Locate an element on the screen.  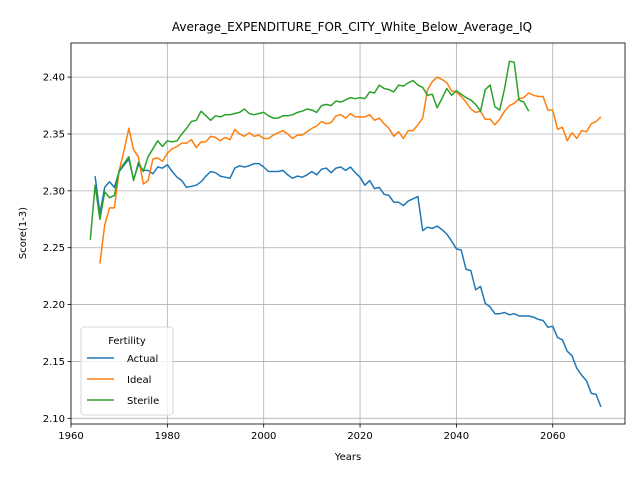
legend-label-actual: Actual is located at coordinates (142, 359).